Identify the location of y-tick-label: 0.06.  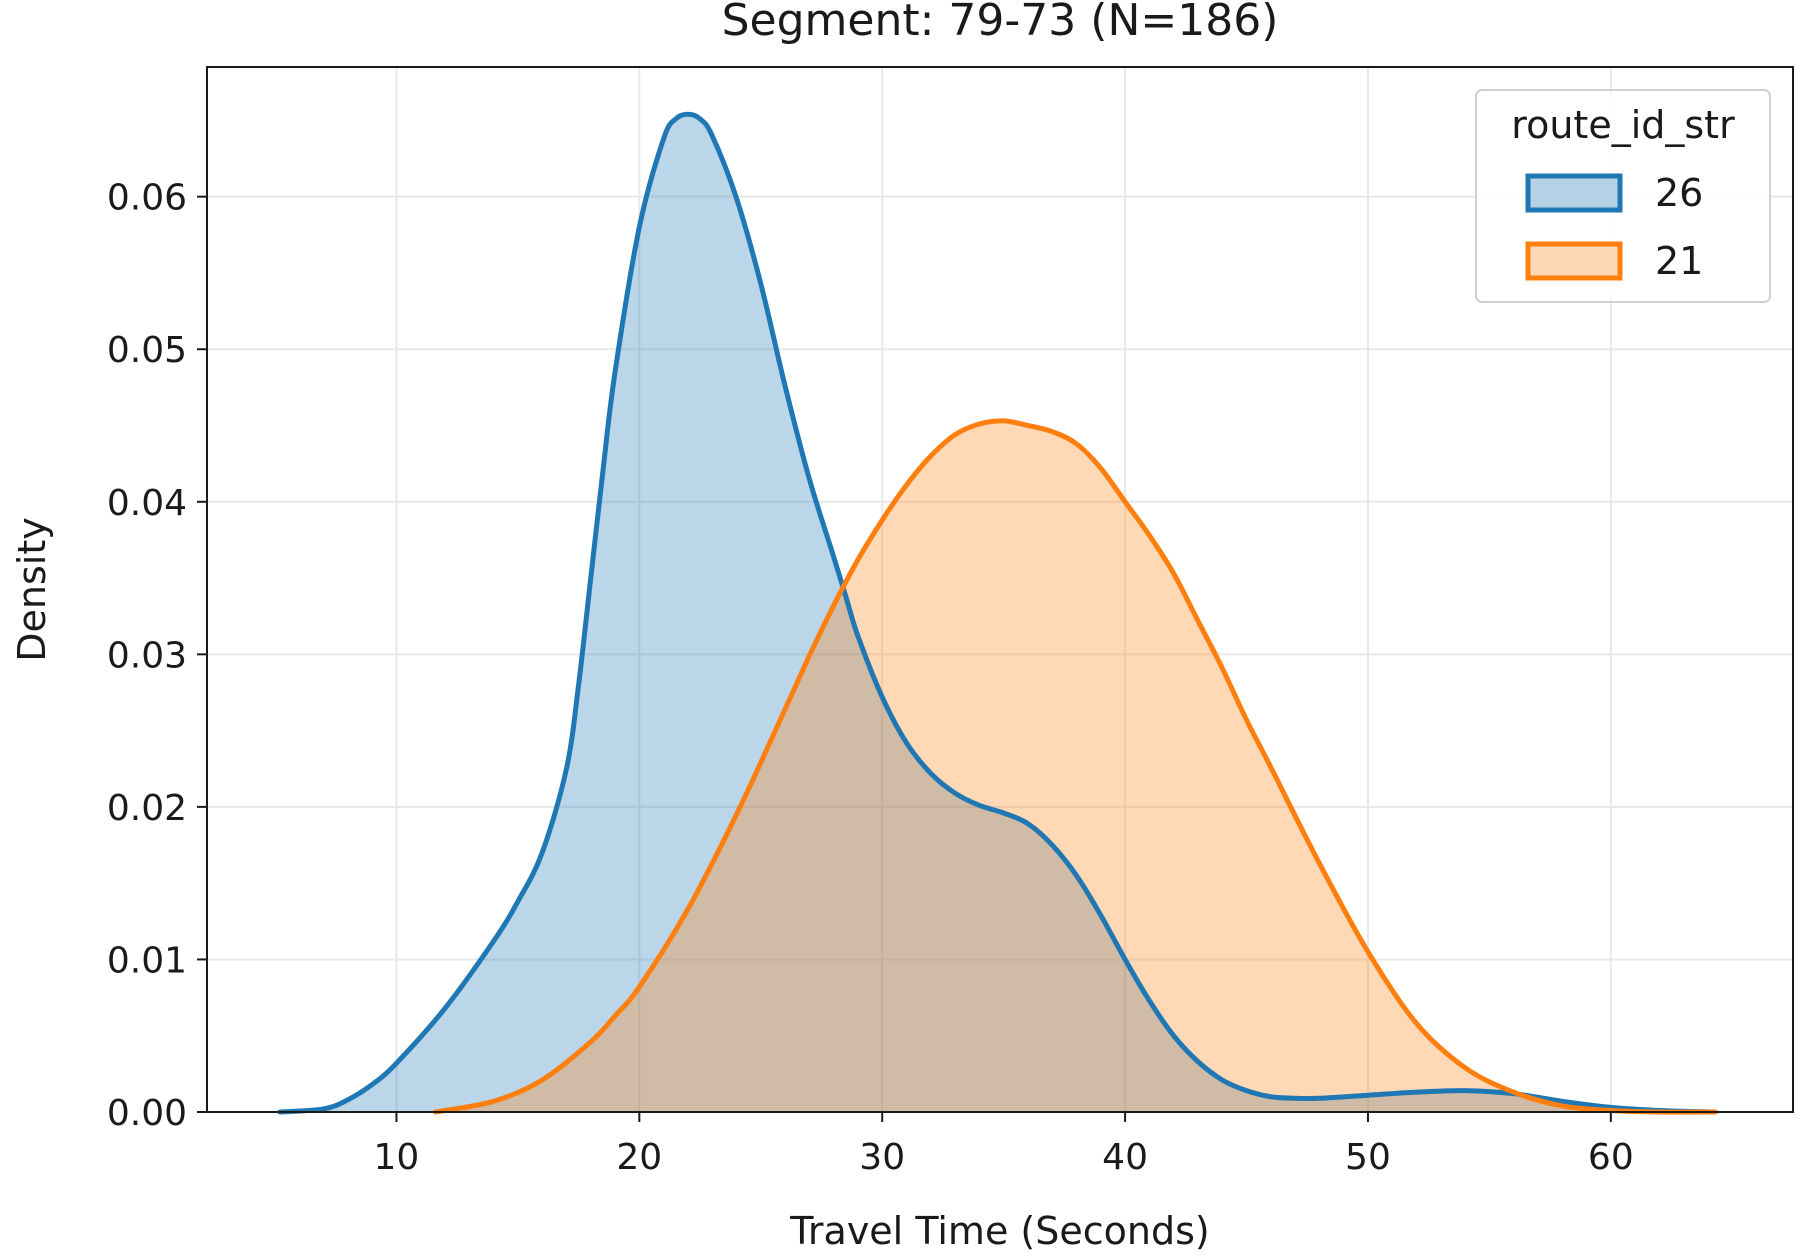
(147, 198).